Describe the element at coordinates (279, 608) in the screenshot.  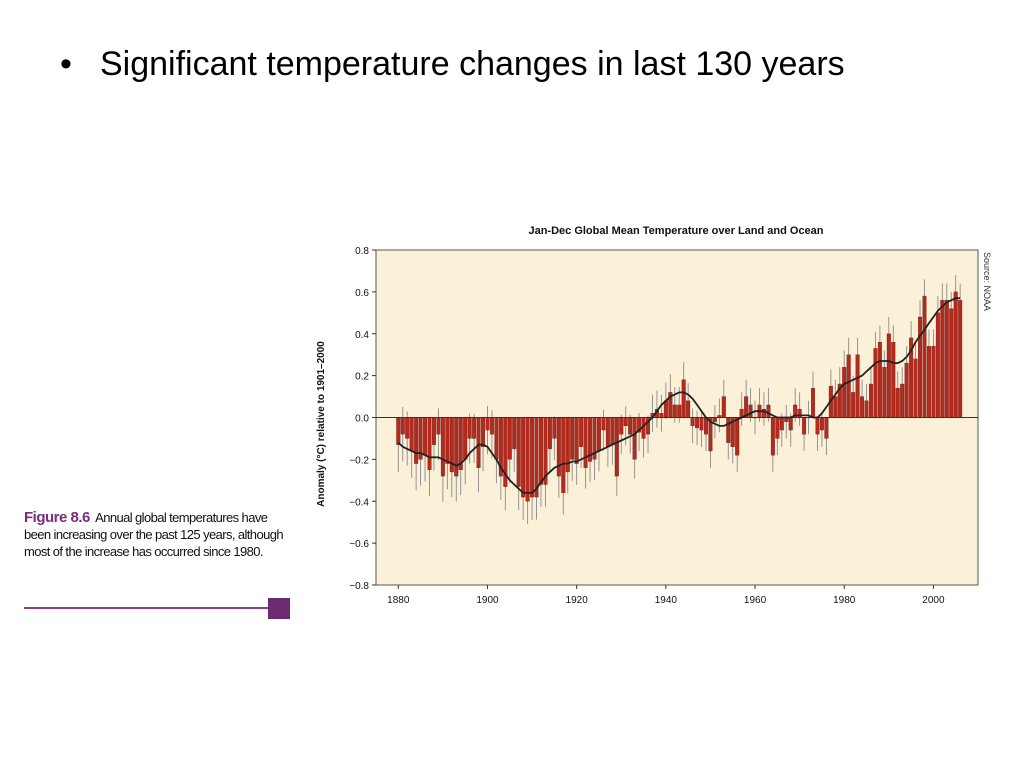
I see `caption-accent-square` at that location.